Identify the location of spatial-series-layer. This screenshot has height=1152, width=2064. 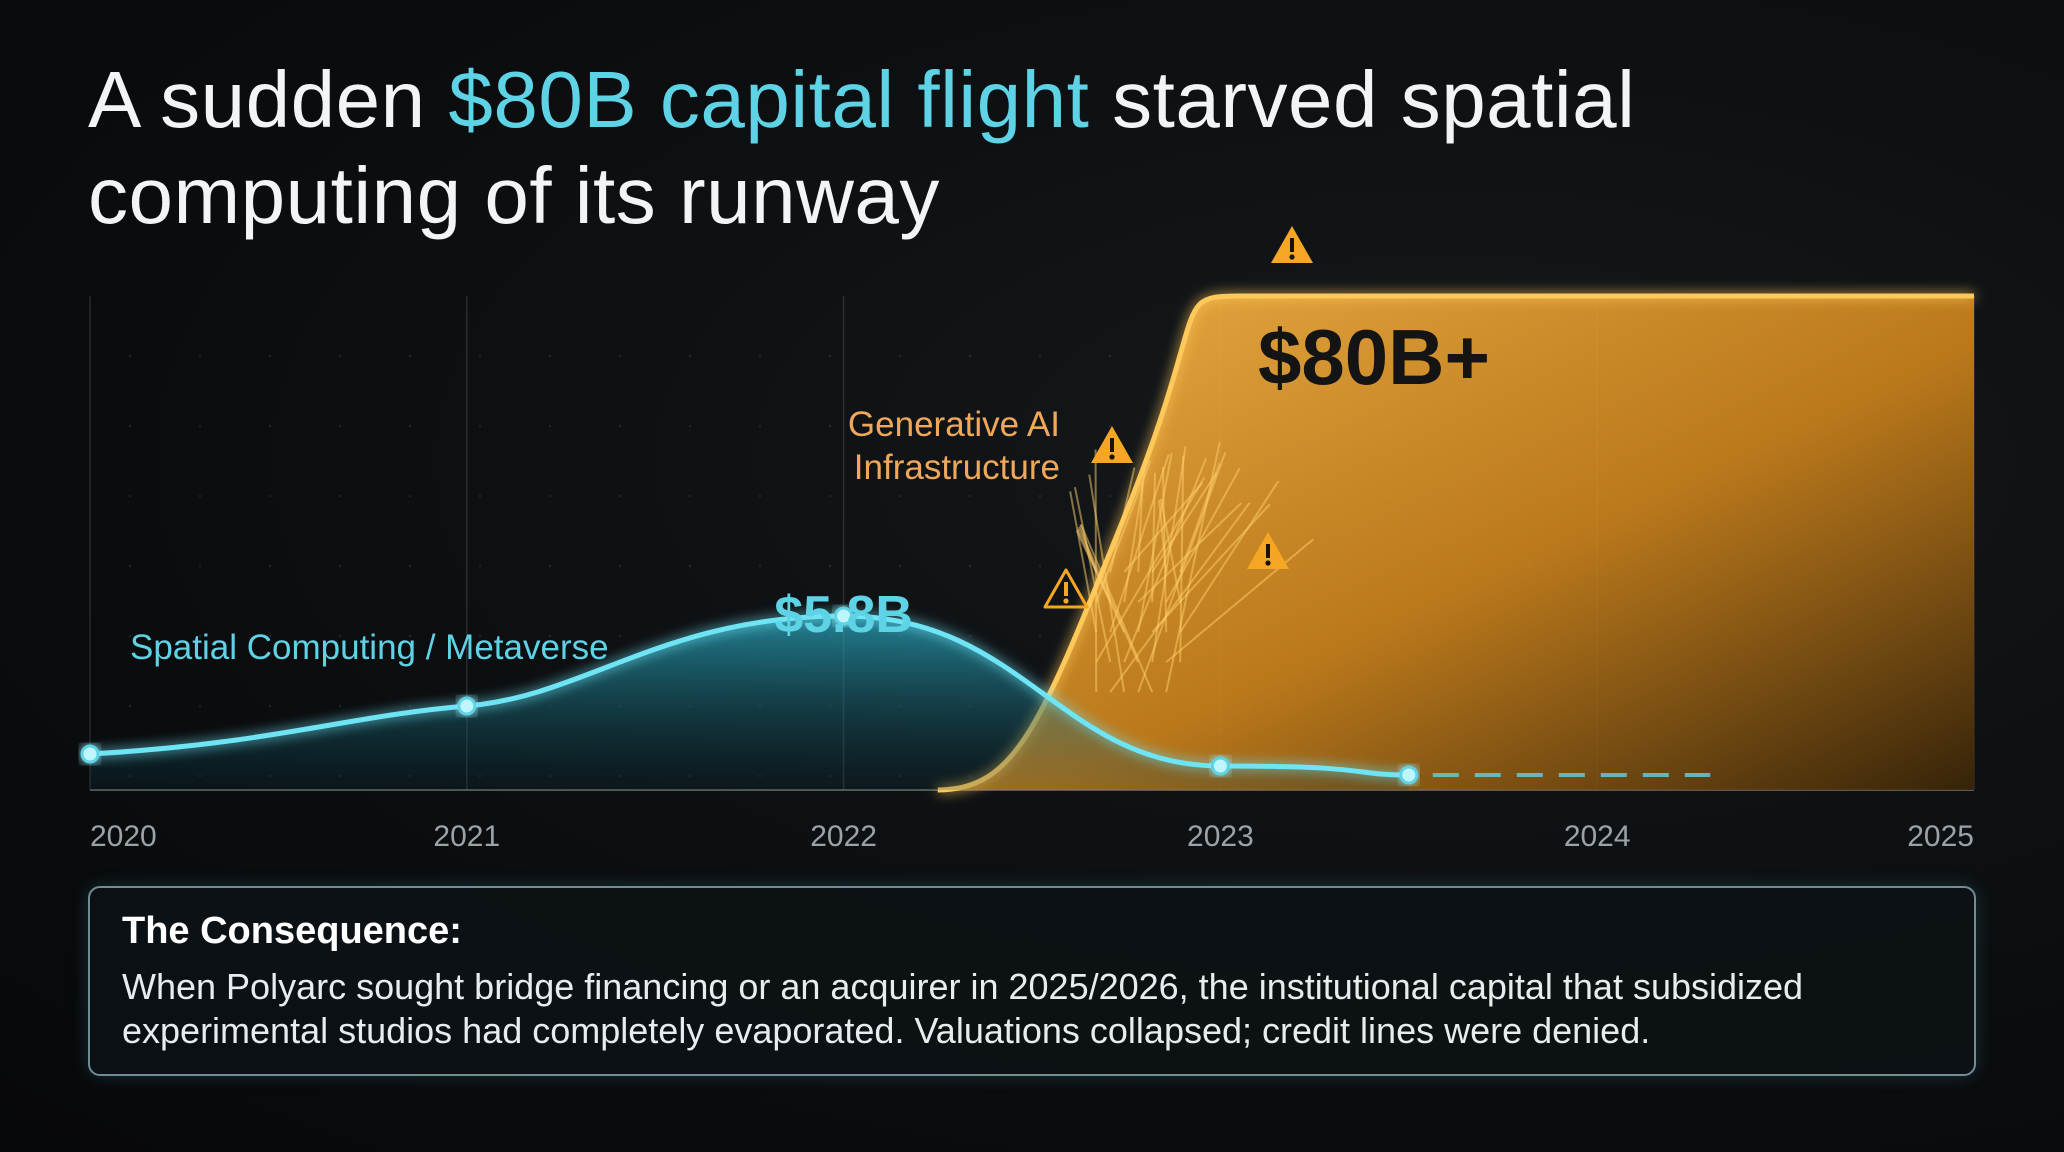
(895, 698).